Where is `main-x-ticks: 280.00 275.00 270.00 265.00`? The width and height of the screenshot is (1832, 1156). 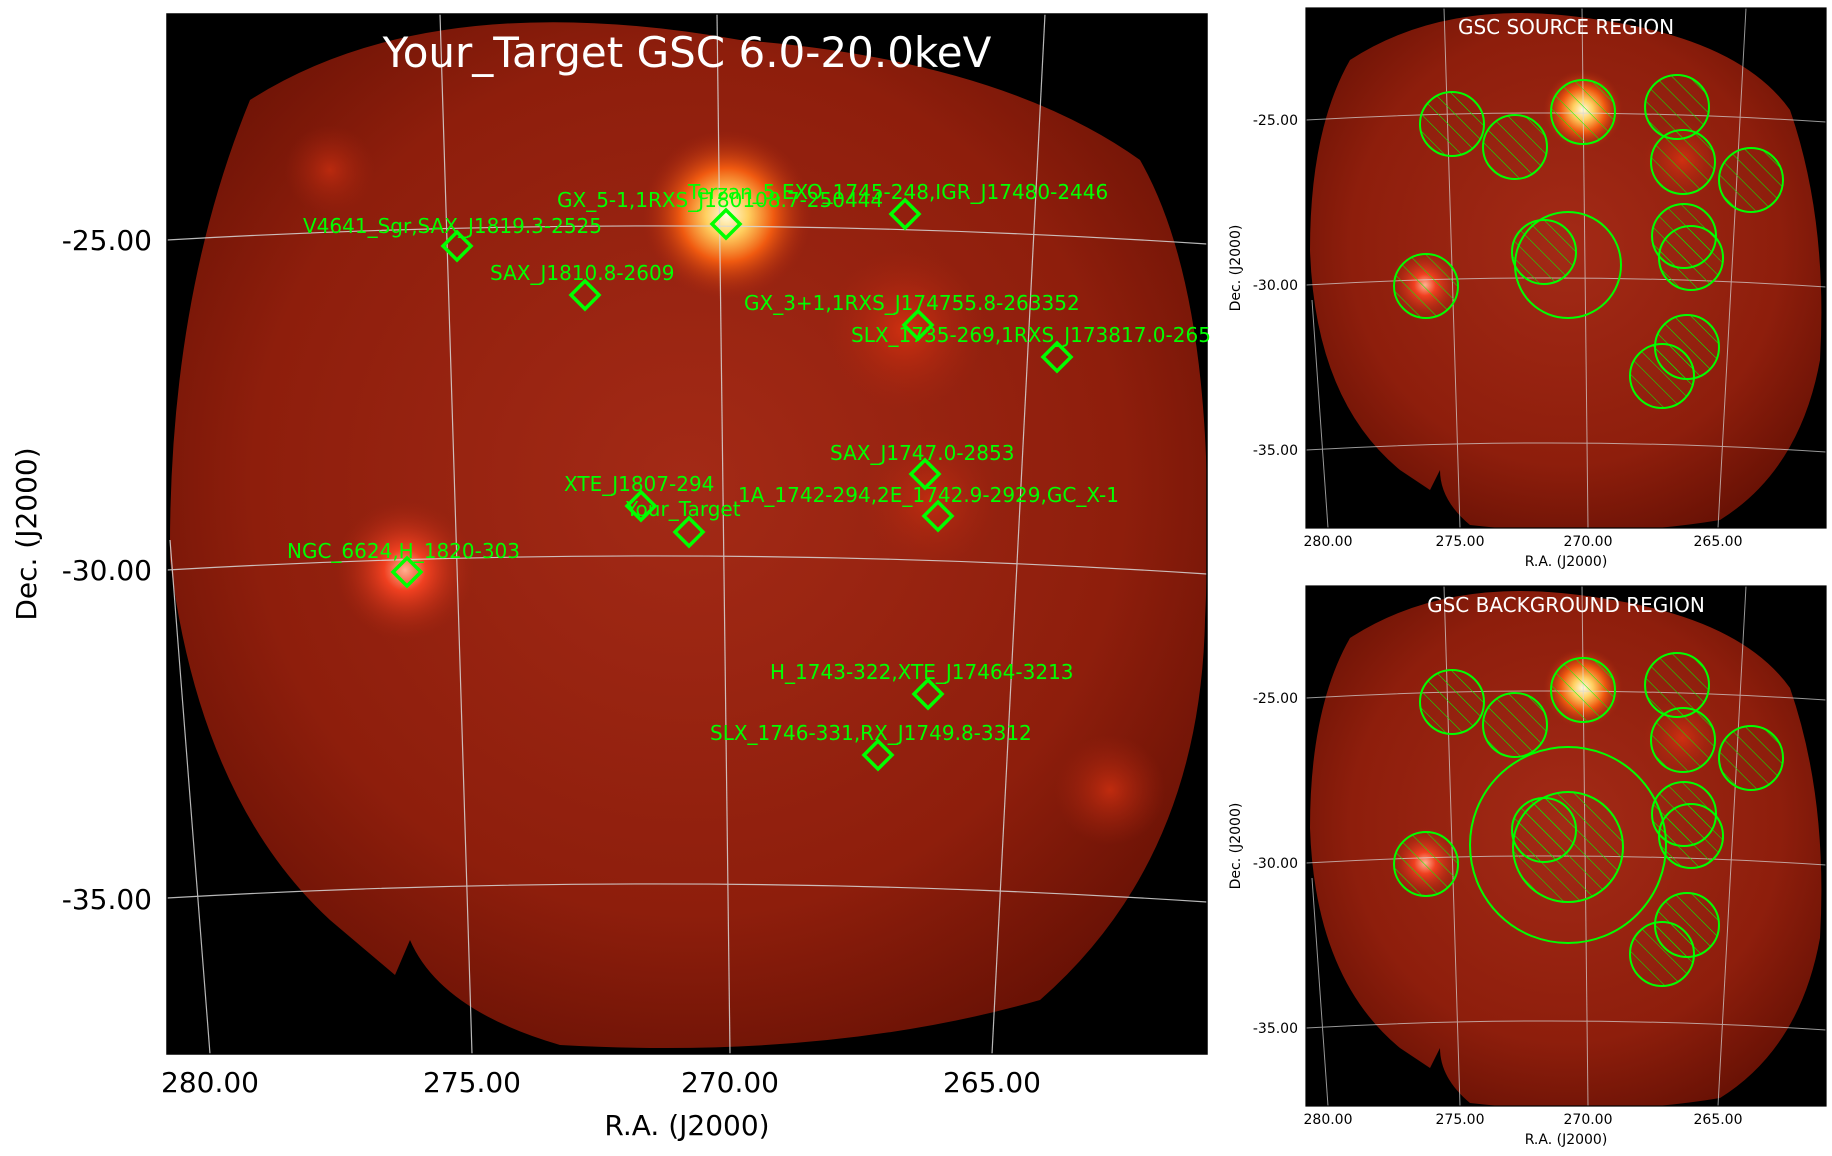 main-x-ticks: 280.00 275.00 270.00 265.00 is located at coordinates (601, 1082).